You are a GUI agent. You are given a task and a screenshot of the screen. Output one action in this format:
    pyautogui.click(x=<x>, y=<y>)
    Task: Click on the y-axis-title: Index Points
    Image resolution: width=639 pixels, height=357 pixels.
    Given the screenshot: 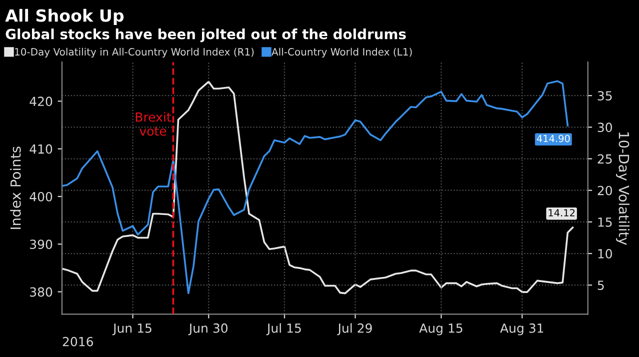 What is the action you would take?
    pyautogui.click(x=15, y=187)
    